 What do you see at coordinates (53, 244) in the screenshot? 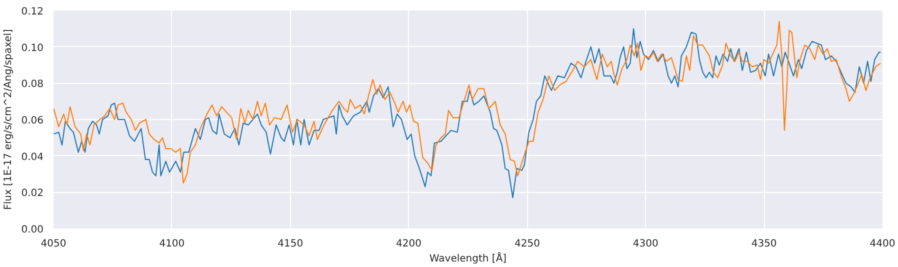
I see `x-tick-label: 4050` at bounding box center [53, 244].